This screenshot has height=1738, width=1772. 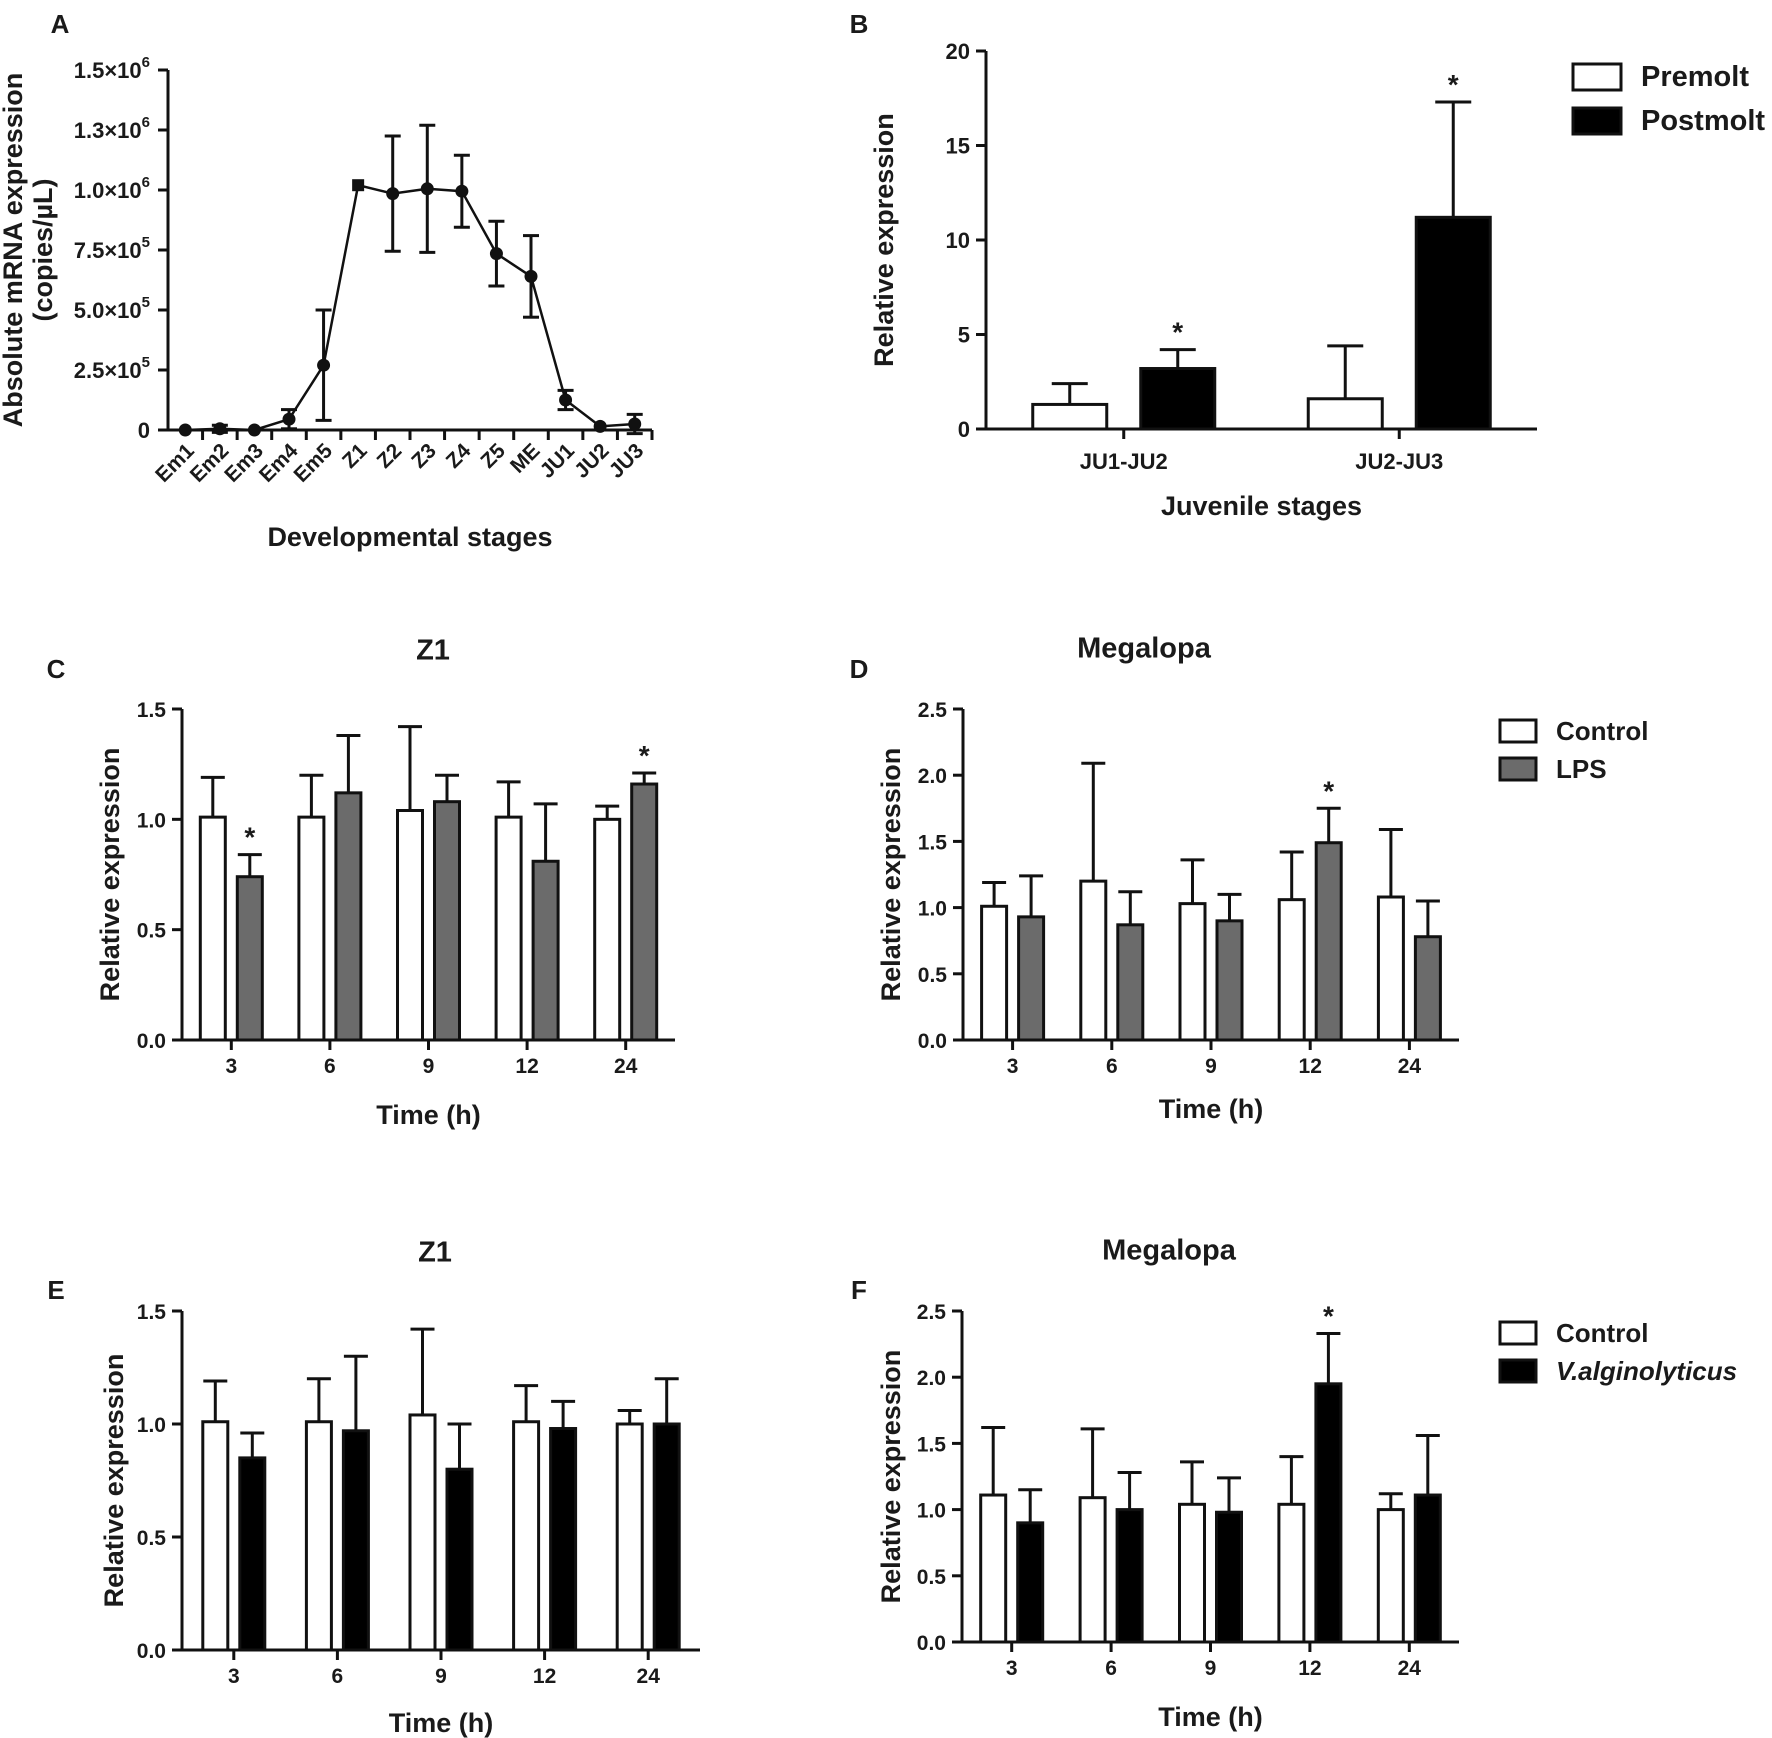 I want to click on y-axis-title-E: Relative expression, so click(x=114, y=1481).